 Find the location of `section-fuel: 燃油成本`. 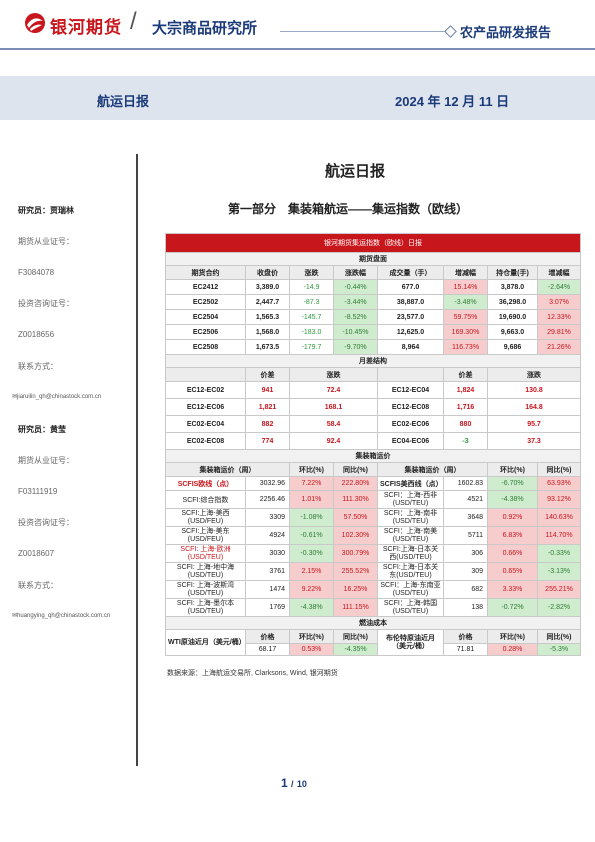

section-fuel: 燃油成本 is located at coordinates (373, 623).